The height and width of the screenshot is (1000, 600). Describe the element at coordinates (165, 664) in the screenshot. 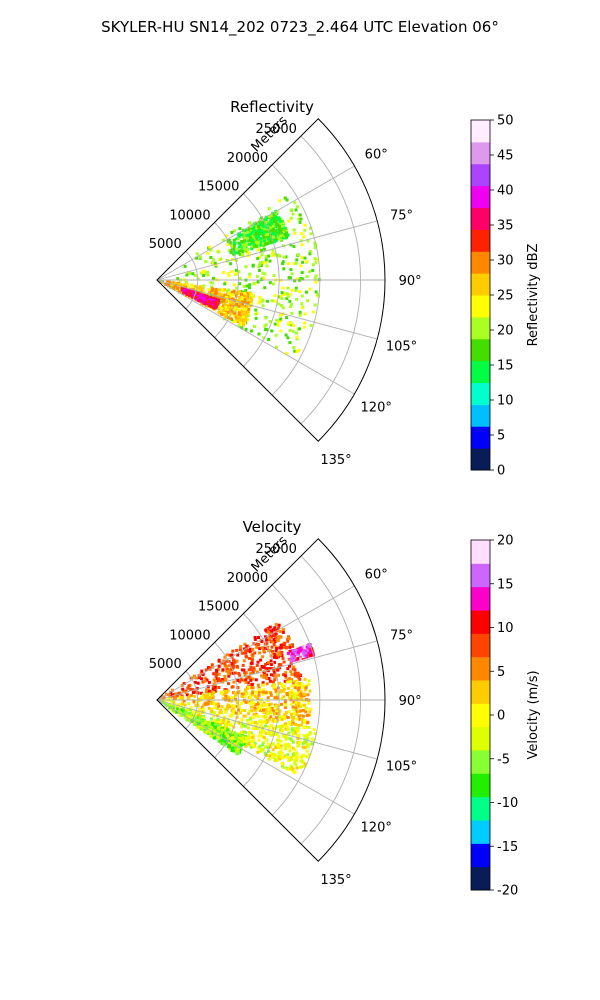

I see `range-tick-label: 5000` at that location.